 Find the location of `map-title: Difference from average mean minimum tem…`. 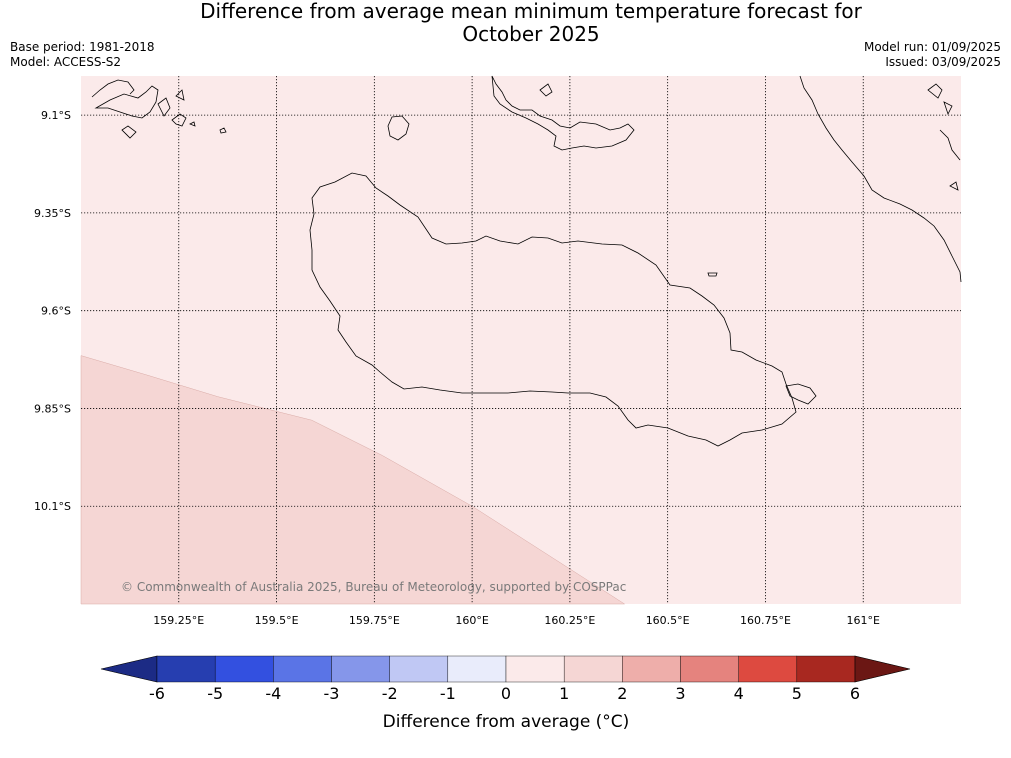

map-title: Difference from average mean minimum tem… is located at coordinates (505, 23).